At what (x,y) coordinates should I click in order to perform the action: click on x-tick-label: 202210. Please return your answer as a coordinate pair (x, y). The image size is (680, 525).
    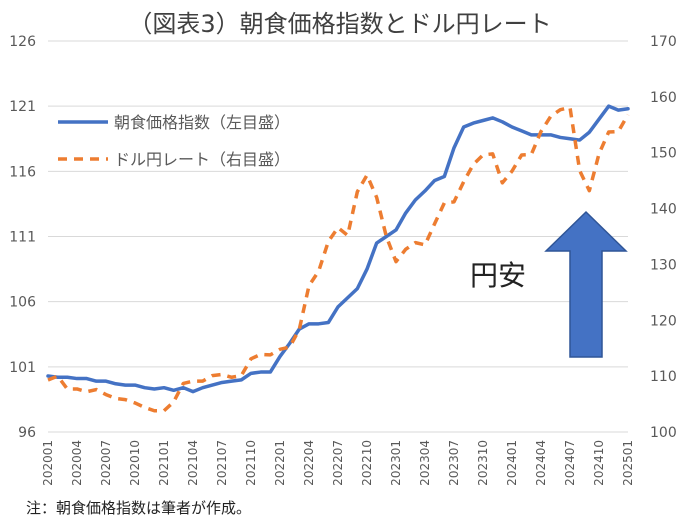
    Looking at the image, I should click on (367, 463).